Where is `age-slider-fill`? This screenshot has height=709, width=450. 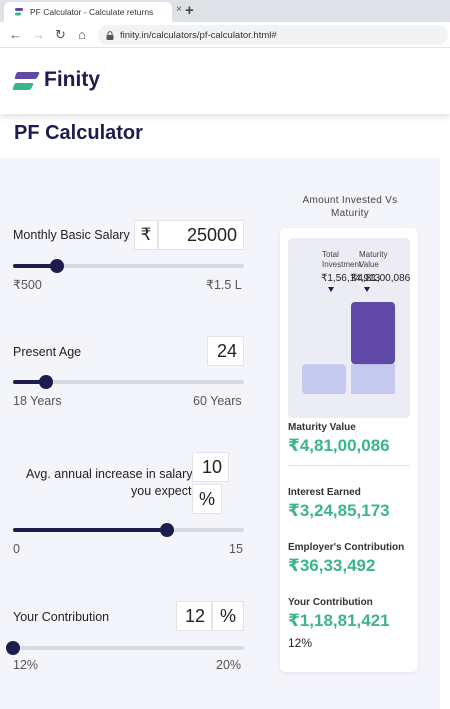 age-slider-fill is located at coordinates (30, 382).